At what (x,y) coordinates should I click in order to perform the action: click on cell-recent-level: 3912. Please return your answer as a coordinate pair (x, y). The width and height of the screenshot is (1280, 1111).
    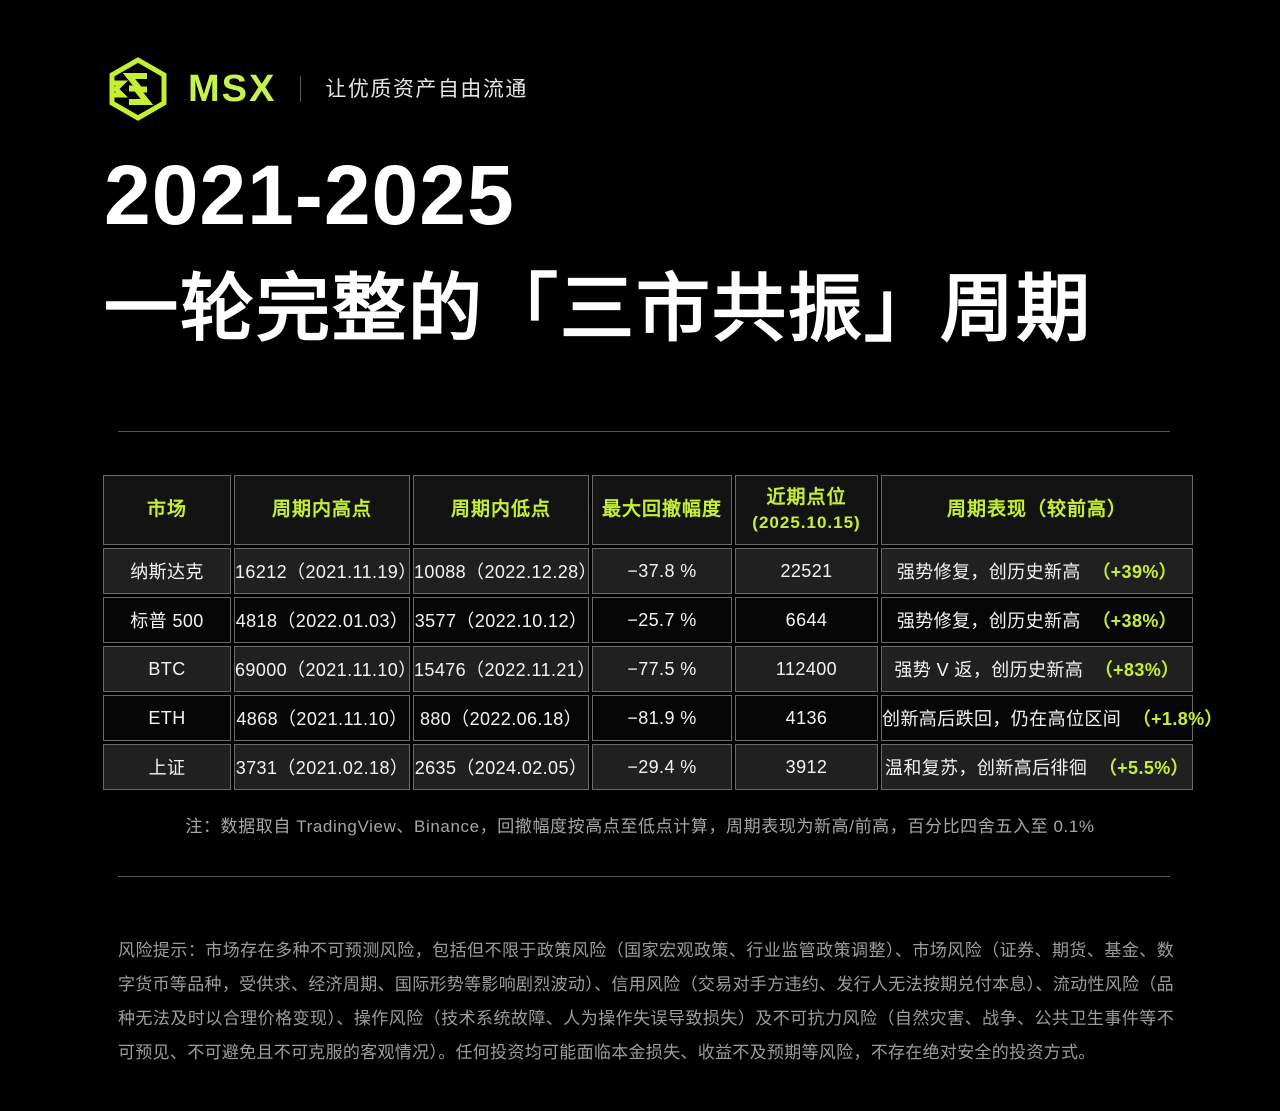
    Looking at the image, I should click on (806, 767).